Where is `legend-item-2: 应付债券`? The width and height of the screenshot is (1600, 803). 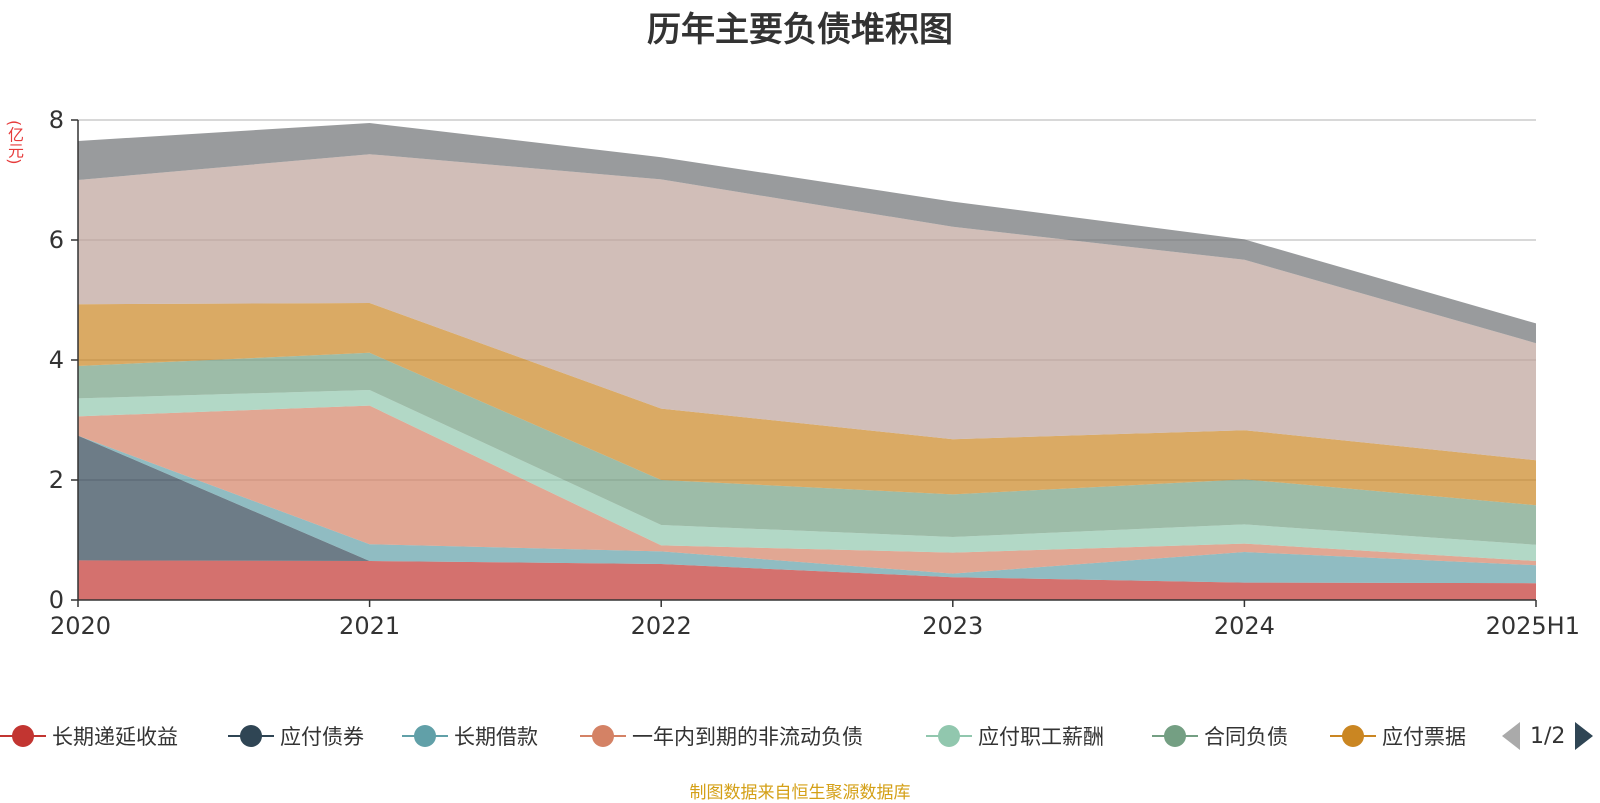
legend-item-2: 应付债券 is located at coordinates (296, 736).